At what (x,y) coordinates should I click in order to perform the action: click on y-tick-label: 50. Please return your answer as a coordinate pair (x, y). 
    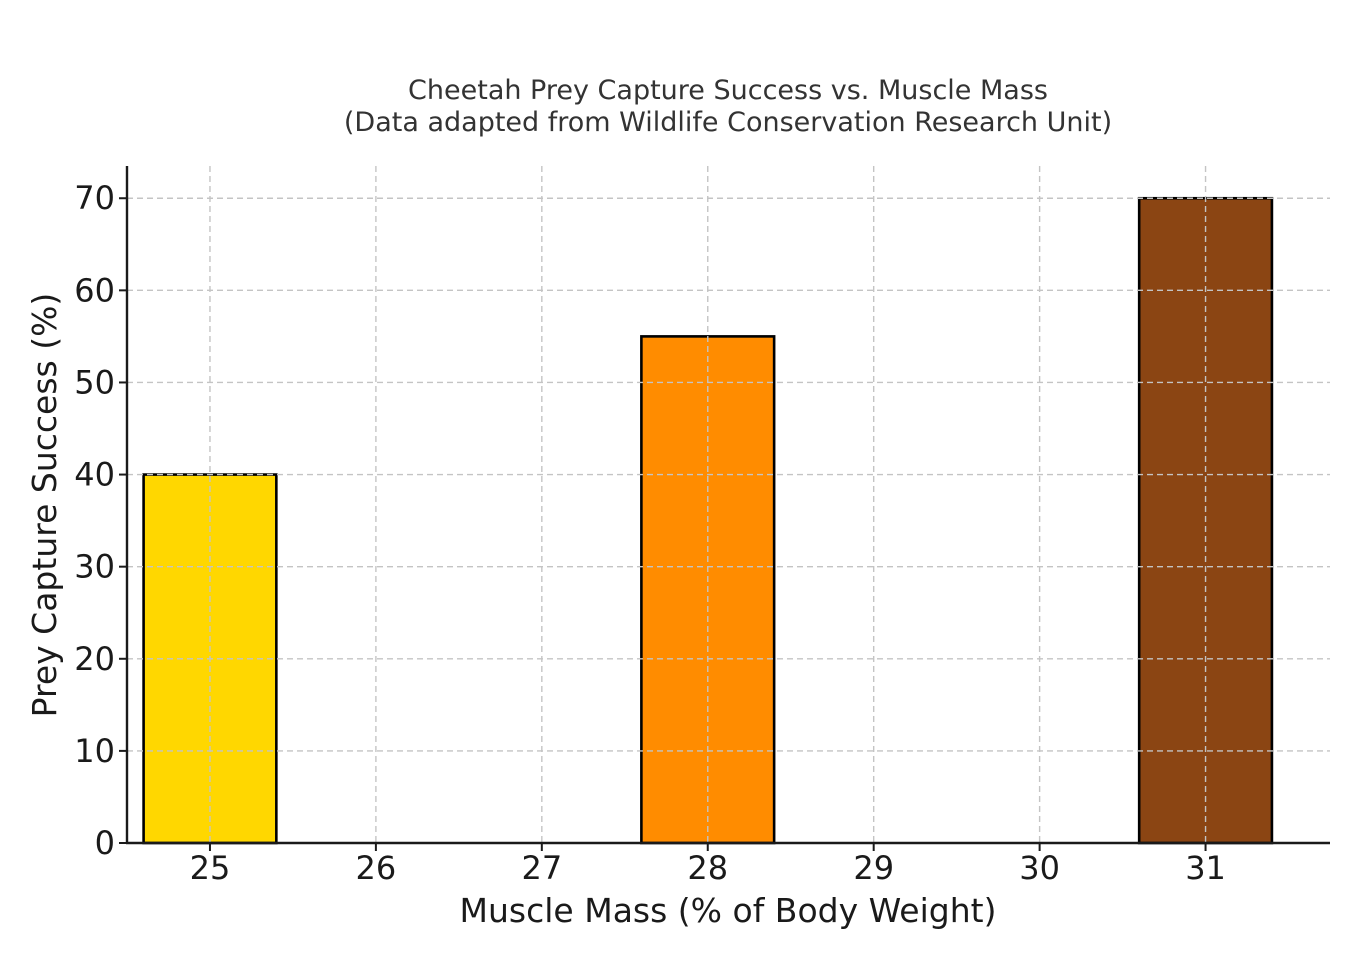
    Looking at the image, I should click on (94, 382).